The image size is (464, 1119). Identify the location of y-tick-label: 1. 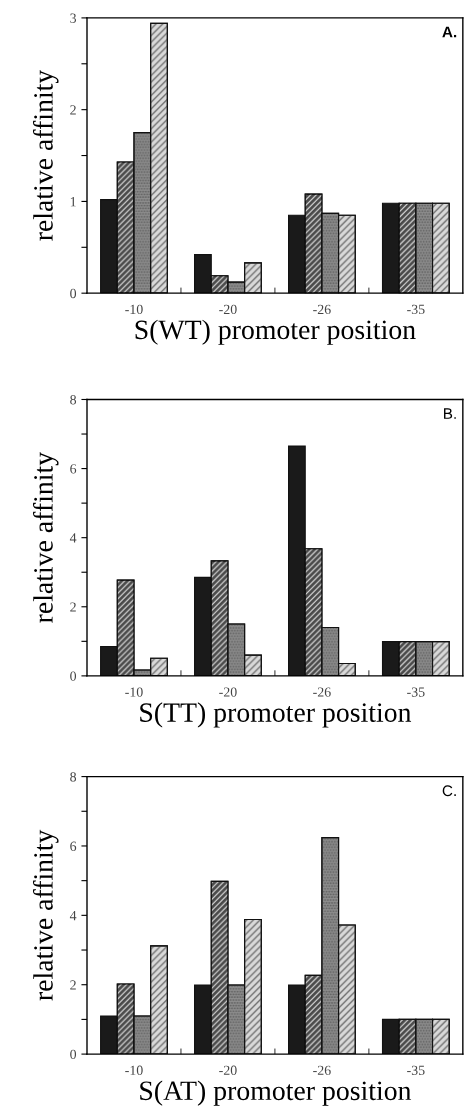
(73, 202).